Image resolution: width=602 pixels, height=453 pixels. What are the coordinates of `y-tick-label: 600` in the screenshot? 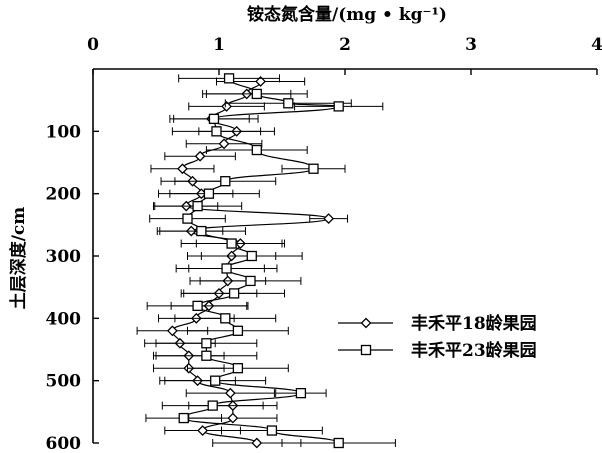 It's located at (64, 443).